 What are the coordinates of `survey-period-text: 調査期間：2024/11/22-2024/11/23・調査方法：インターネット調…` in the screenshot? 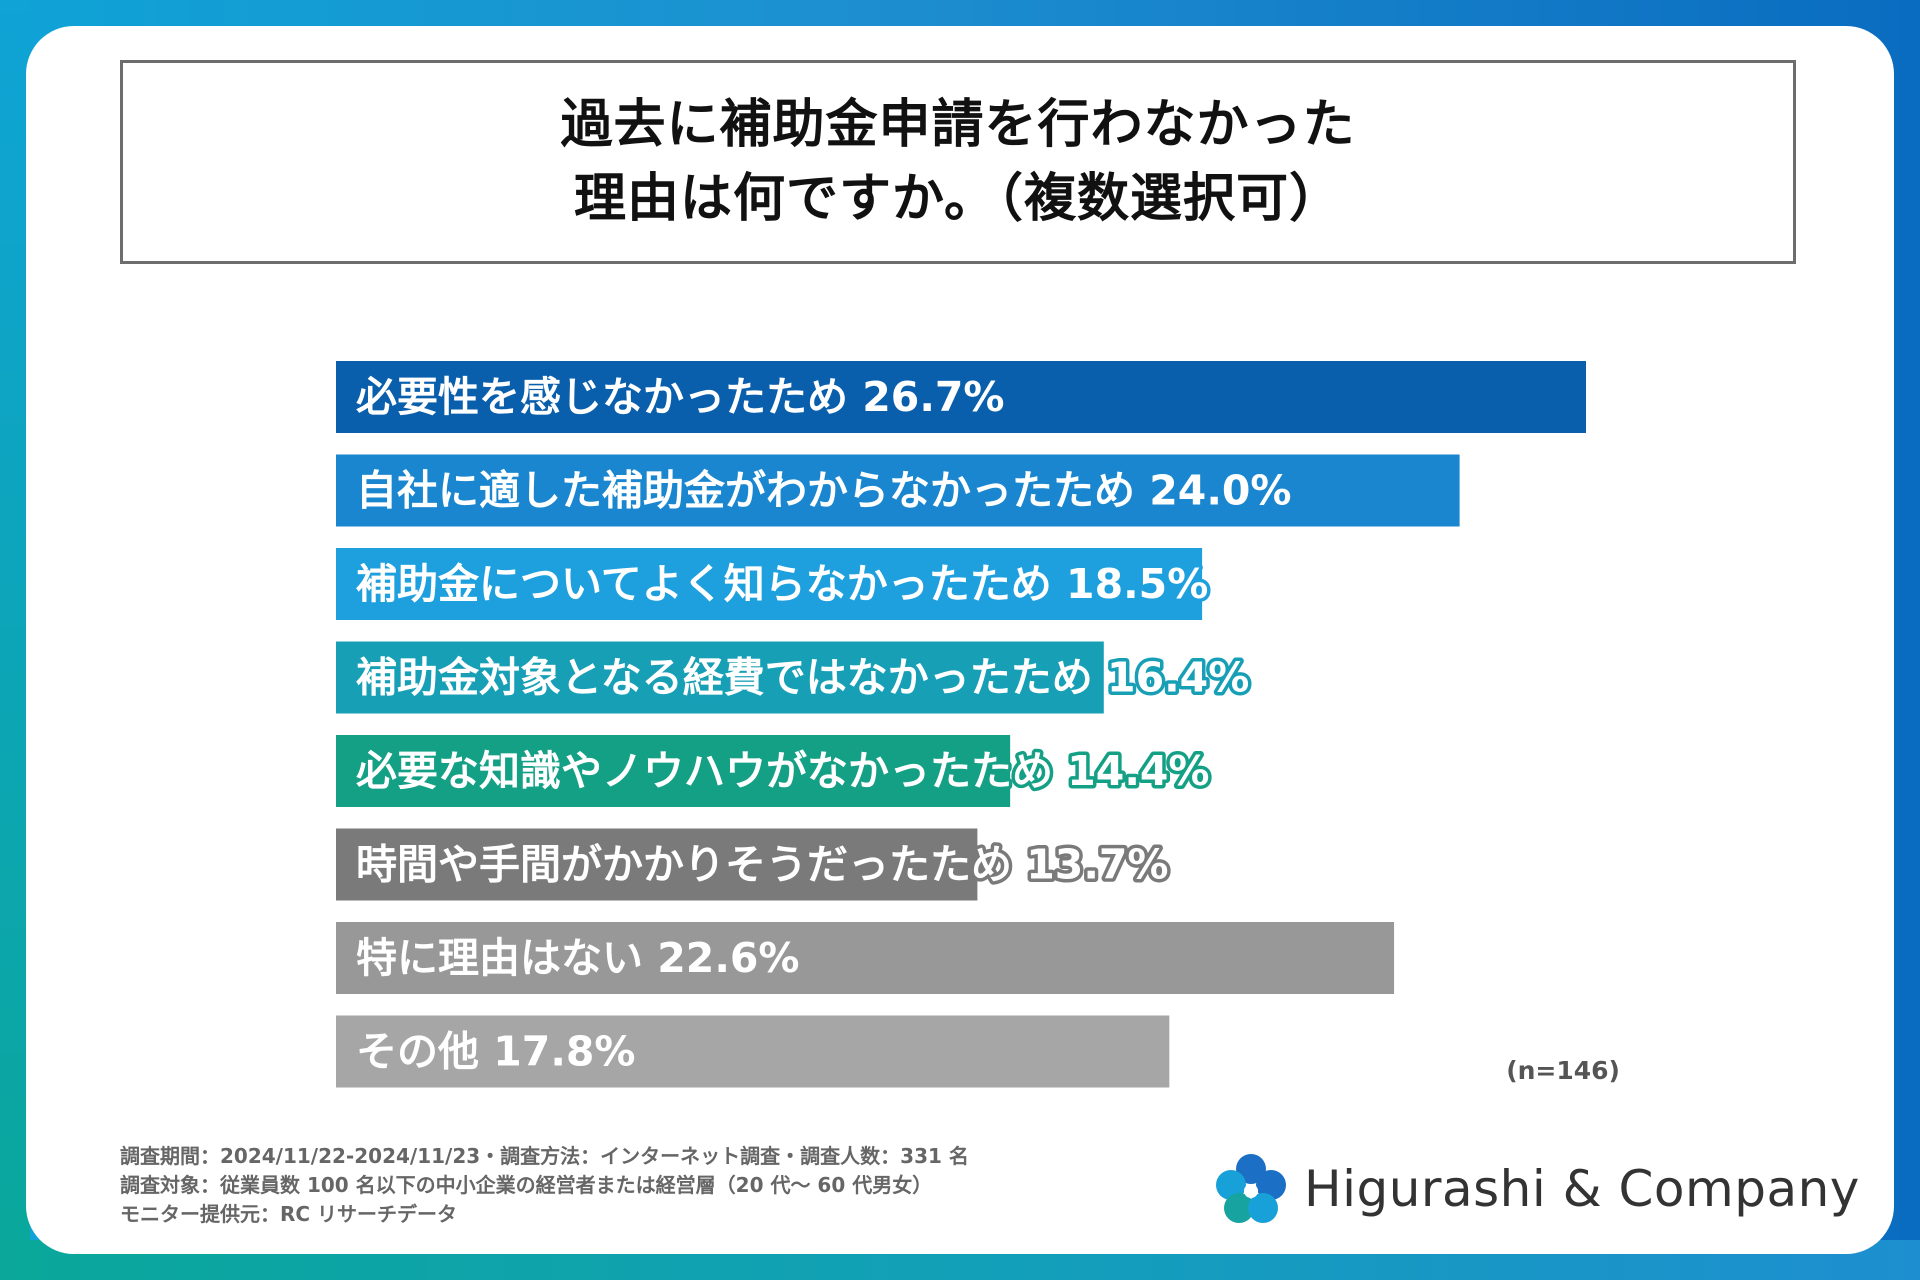 It's located at (544, 1156).